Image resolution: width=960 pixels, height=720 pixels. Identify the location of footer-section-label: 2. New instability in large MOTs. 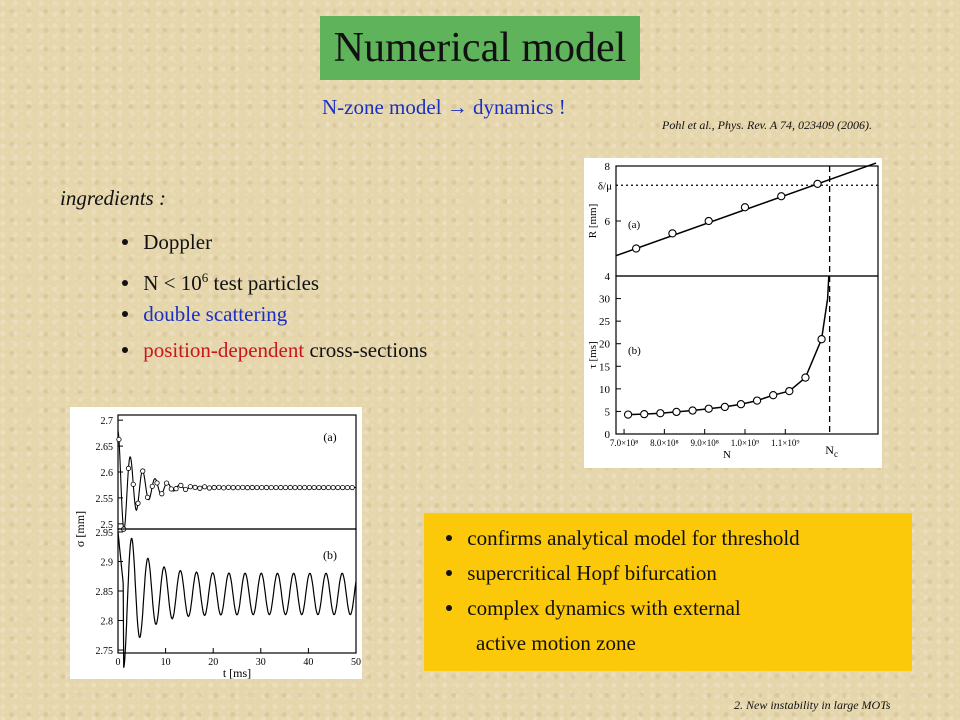
(812, 705).